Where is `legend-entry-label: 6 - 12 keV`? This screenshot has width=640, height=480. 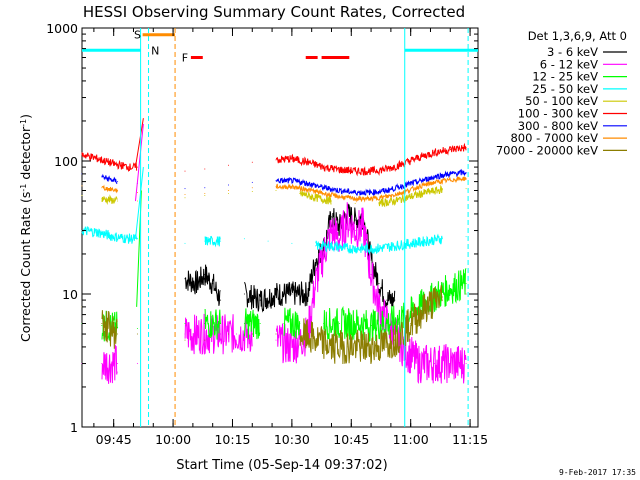
legend-entry-label: 6 - 12 keV is located at coordinates (569, 64).